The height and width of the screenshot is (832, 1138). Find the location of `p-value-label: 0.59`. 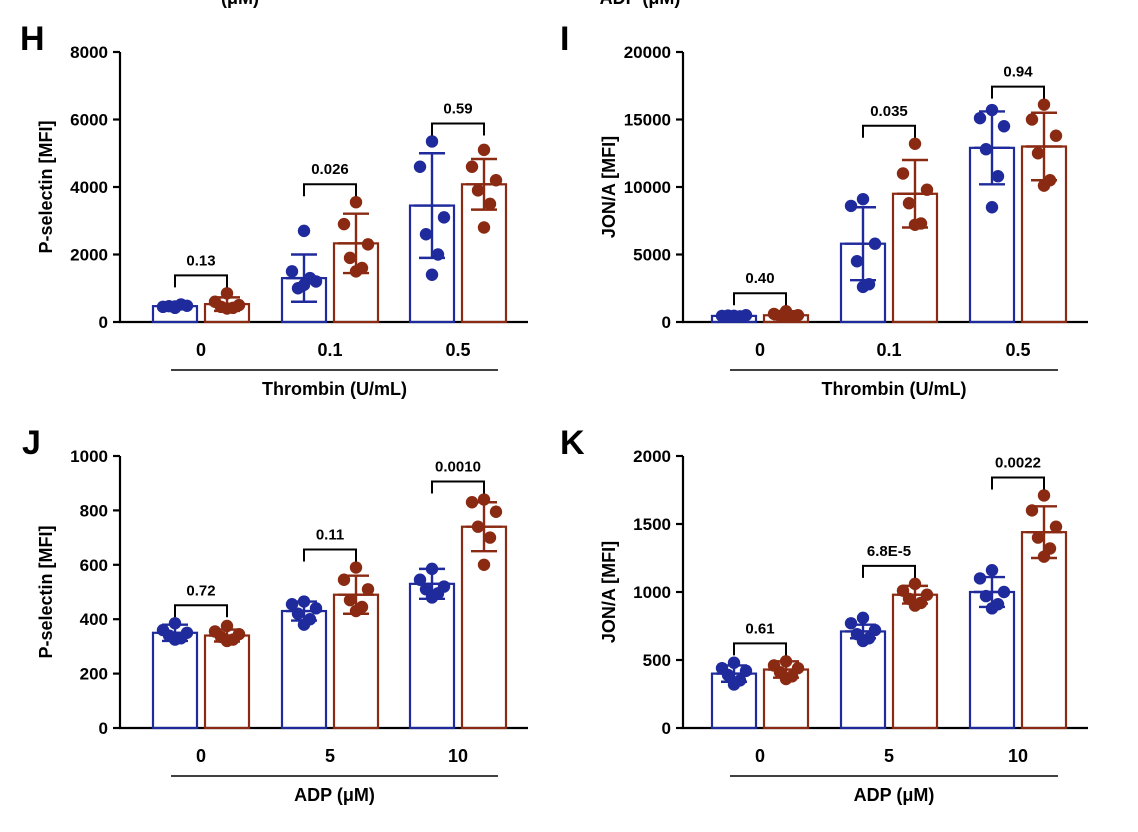

p-value-label: 0.59 is located at coordinates (457, 108).